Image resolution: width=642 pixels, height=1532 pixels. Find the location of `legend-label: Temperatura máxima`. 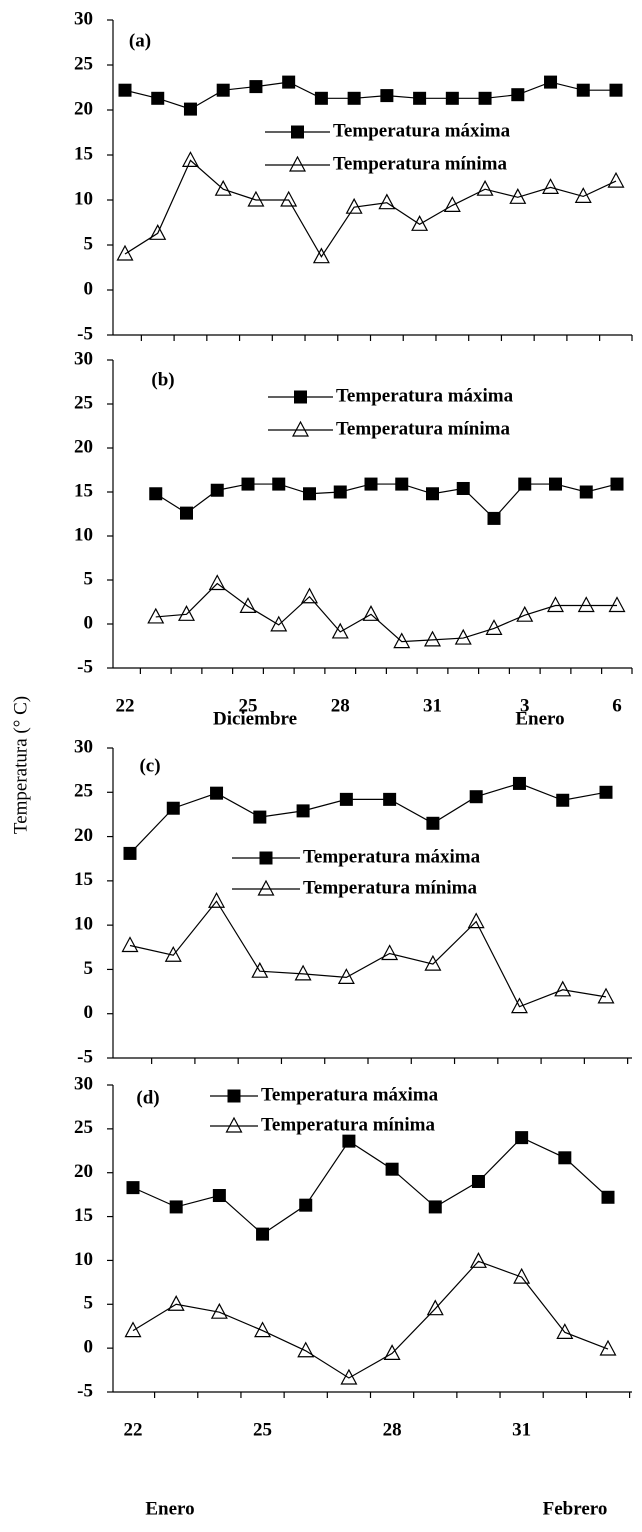

legend-label: Temperatura máxima is located at coordinates (425, 395).